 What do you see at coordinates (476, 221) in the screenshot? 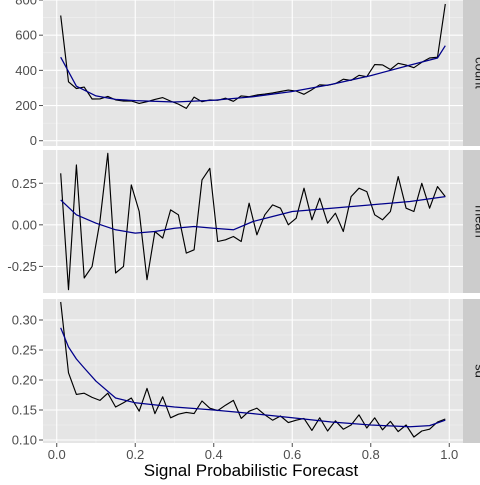
I see `strip-label-mean: mean` at bounding box center [476, 221].